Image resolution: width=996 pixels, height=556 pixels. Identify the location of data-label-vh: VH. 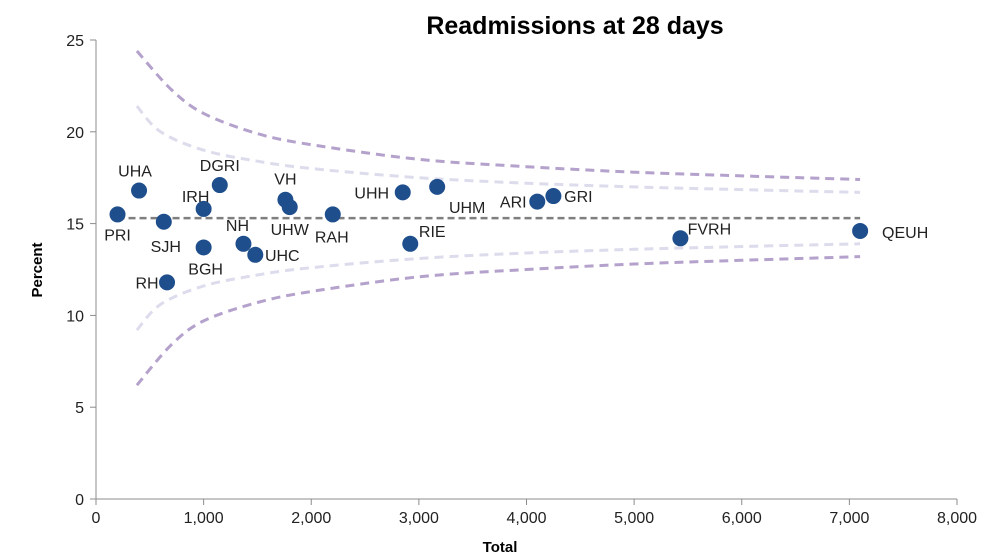
(285, 180).